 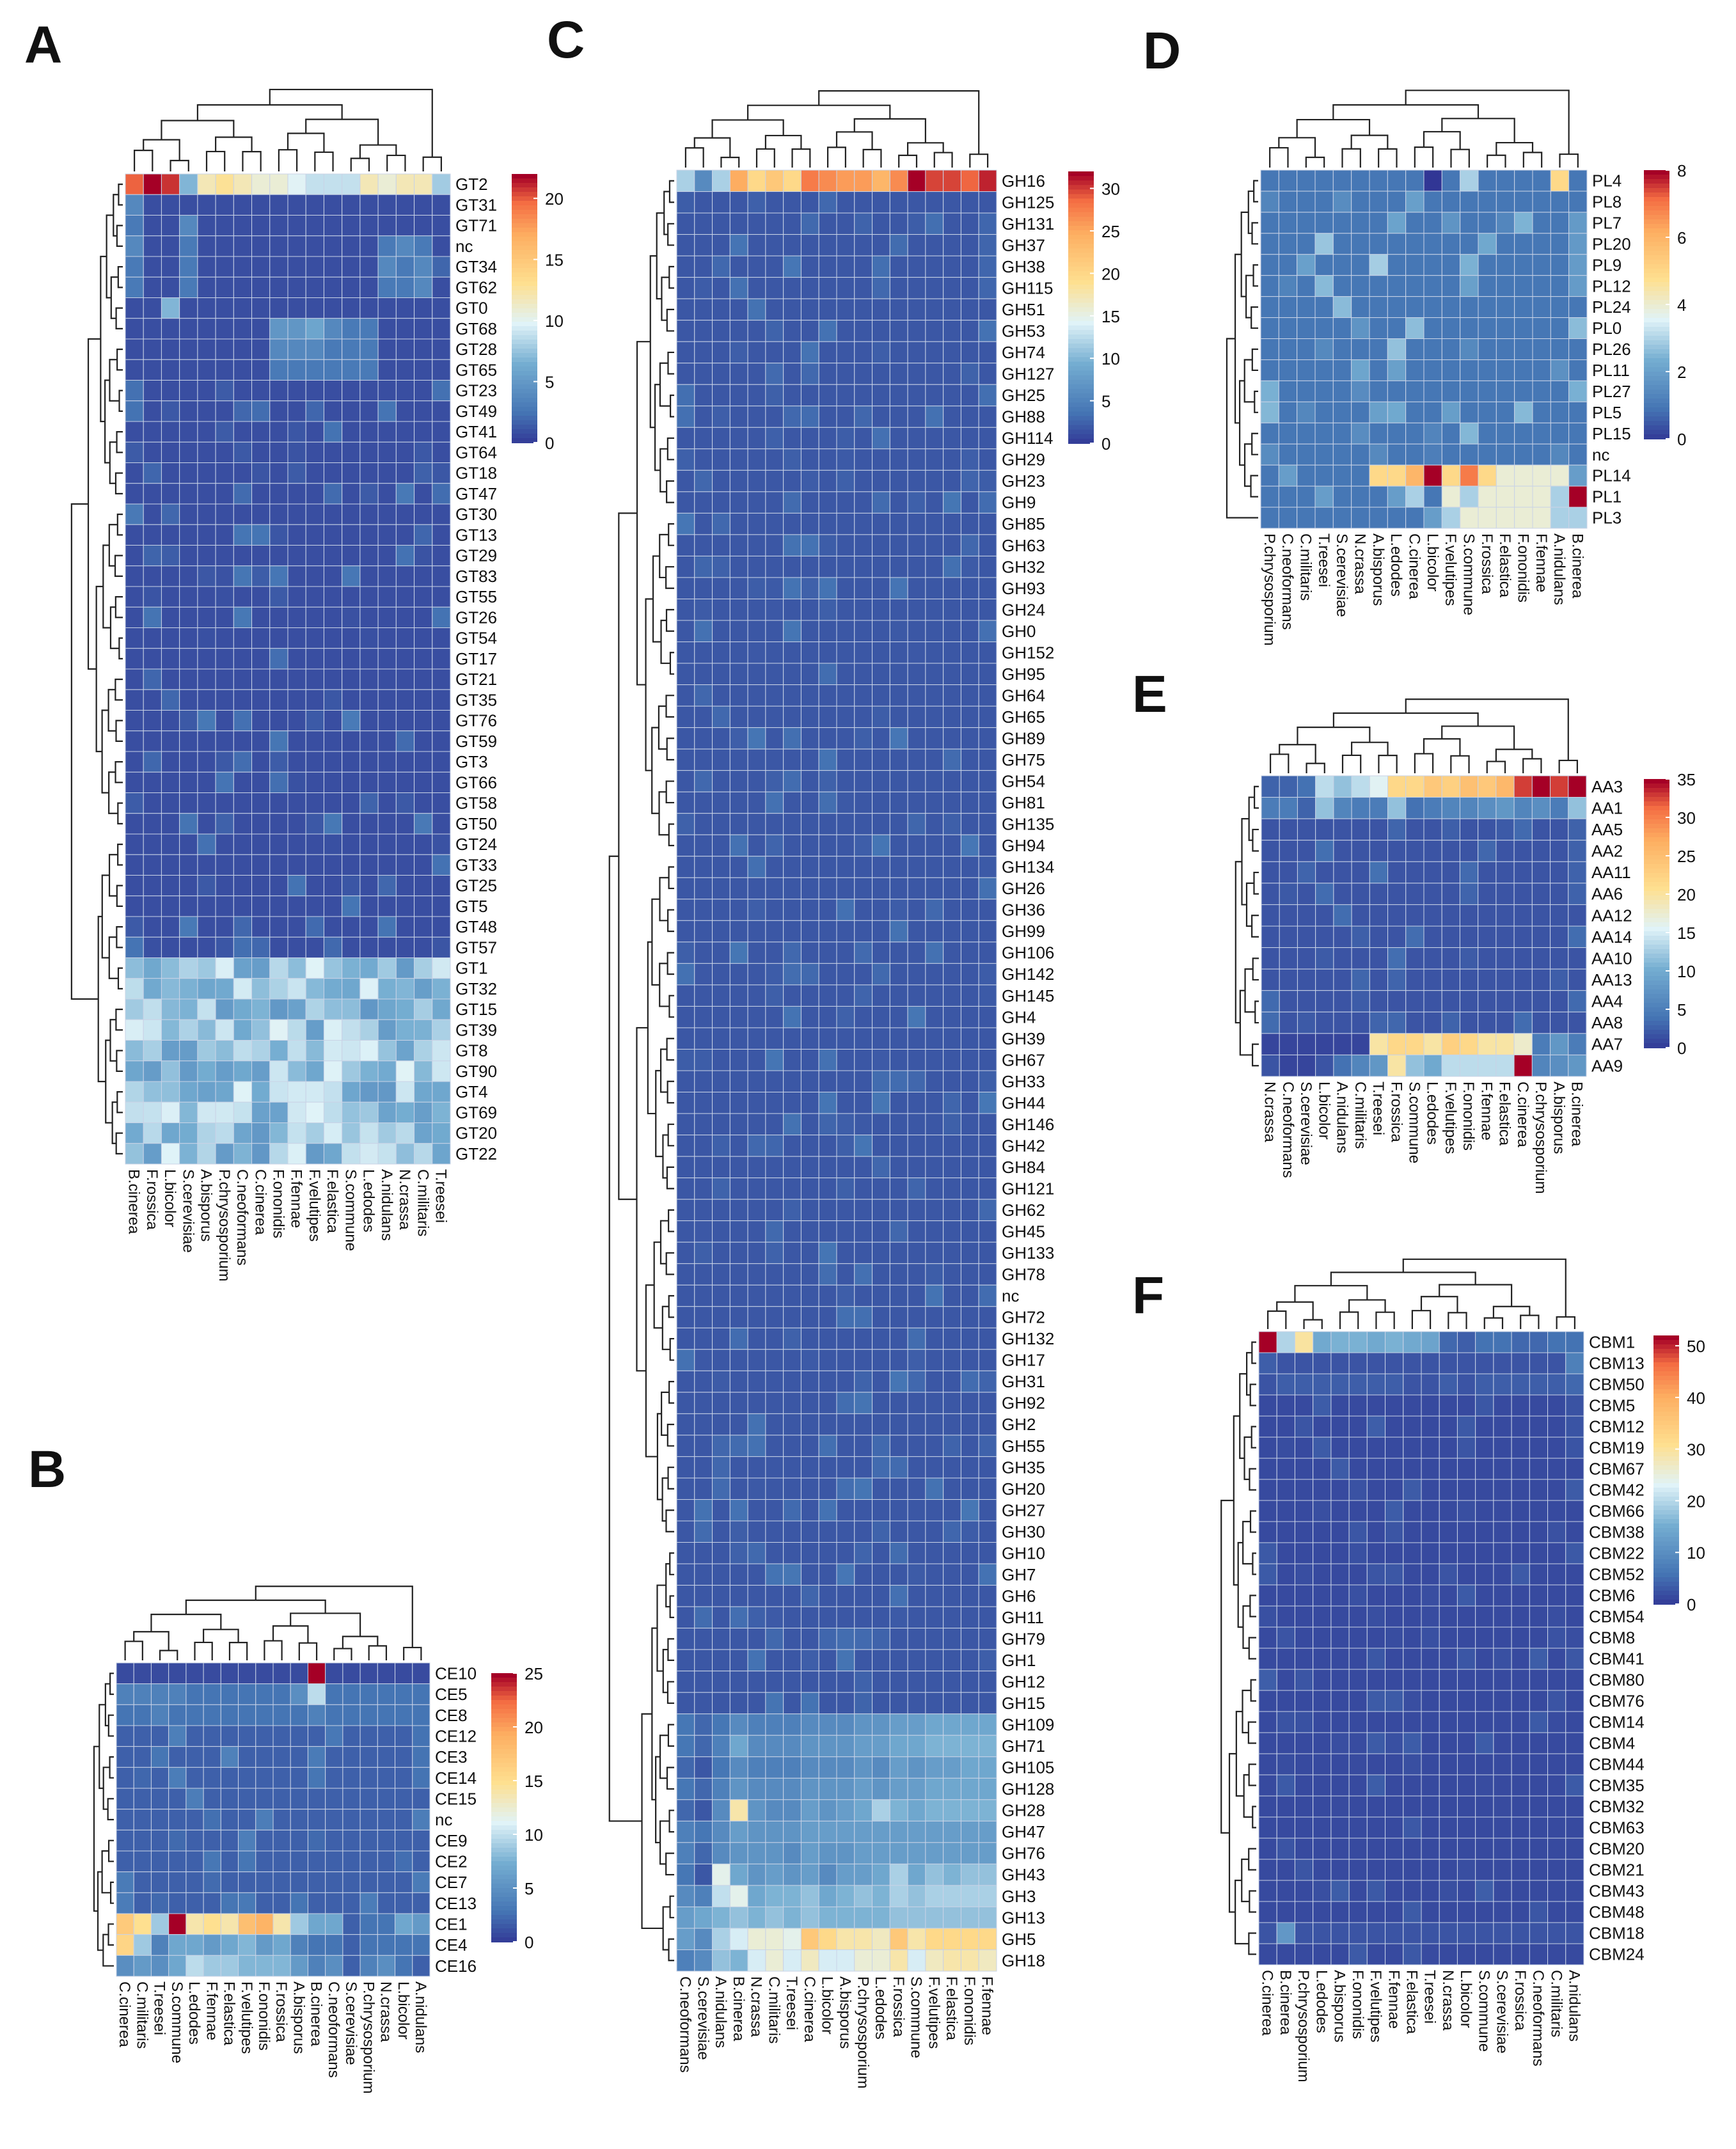 What do you see at coordinates (1023, 395) in the screenshot?
I see `row-label: GH25` at bounding box center [1023, 395].